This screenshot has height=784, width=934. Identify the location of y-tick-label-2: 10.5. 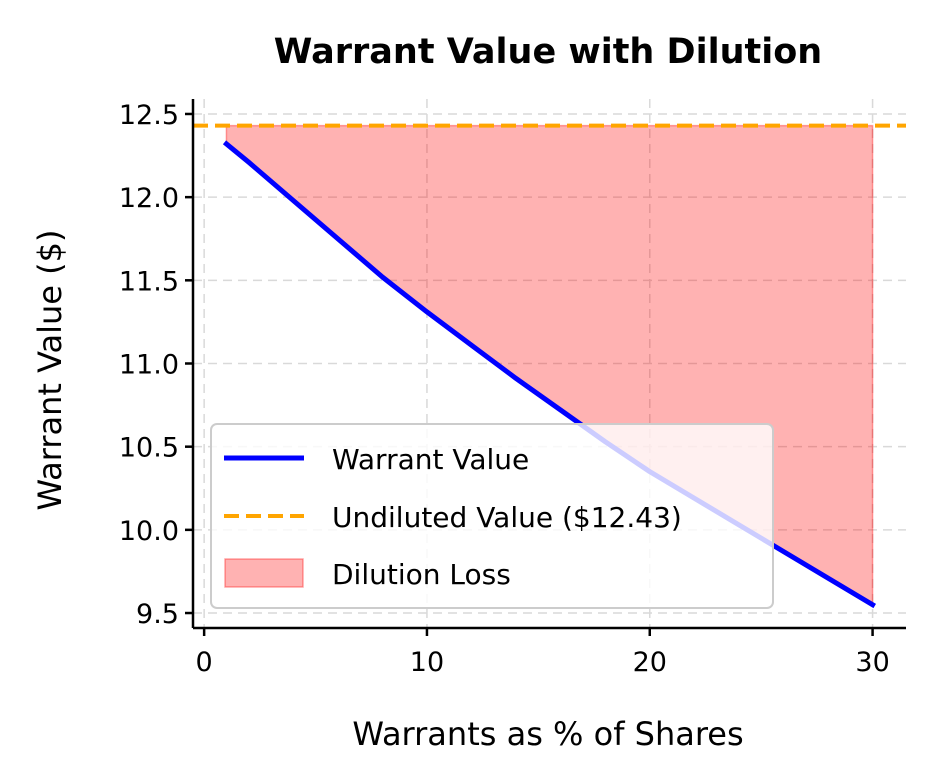
(149, 448).